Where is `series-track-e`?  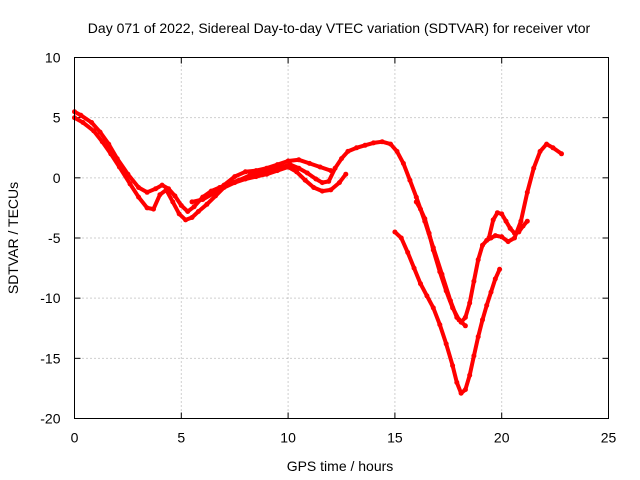 series-track-e is located at coordinates (508, 225).